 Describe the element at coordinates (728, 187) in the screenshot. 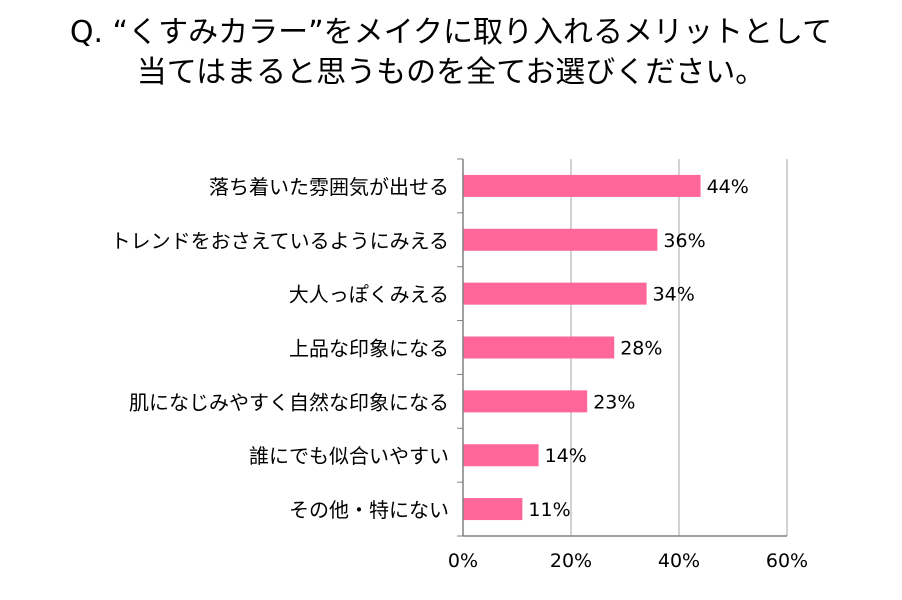

I see `data-label: 44%` at that location.